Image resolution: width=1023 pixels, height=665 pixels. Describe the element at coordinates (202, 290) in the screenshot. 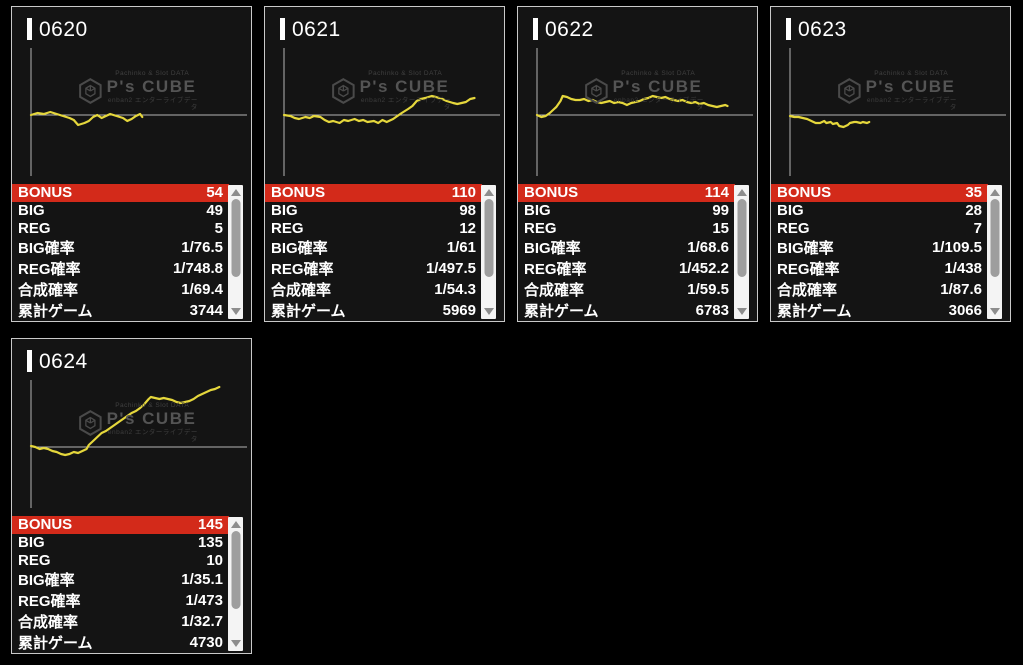

I see `stat-value: 1/69.4` at that location.